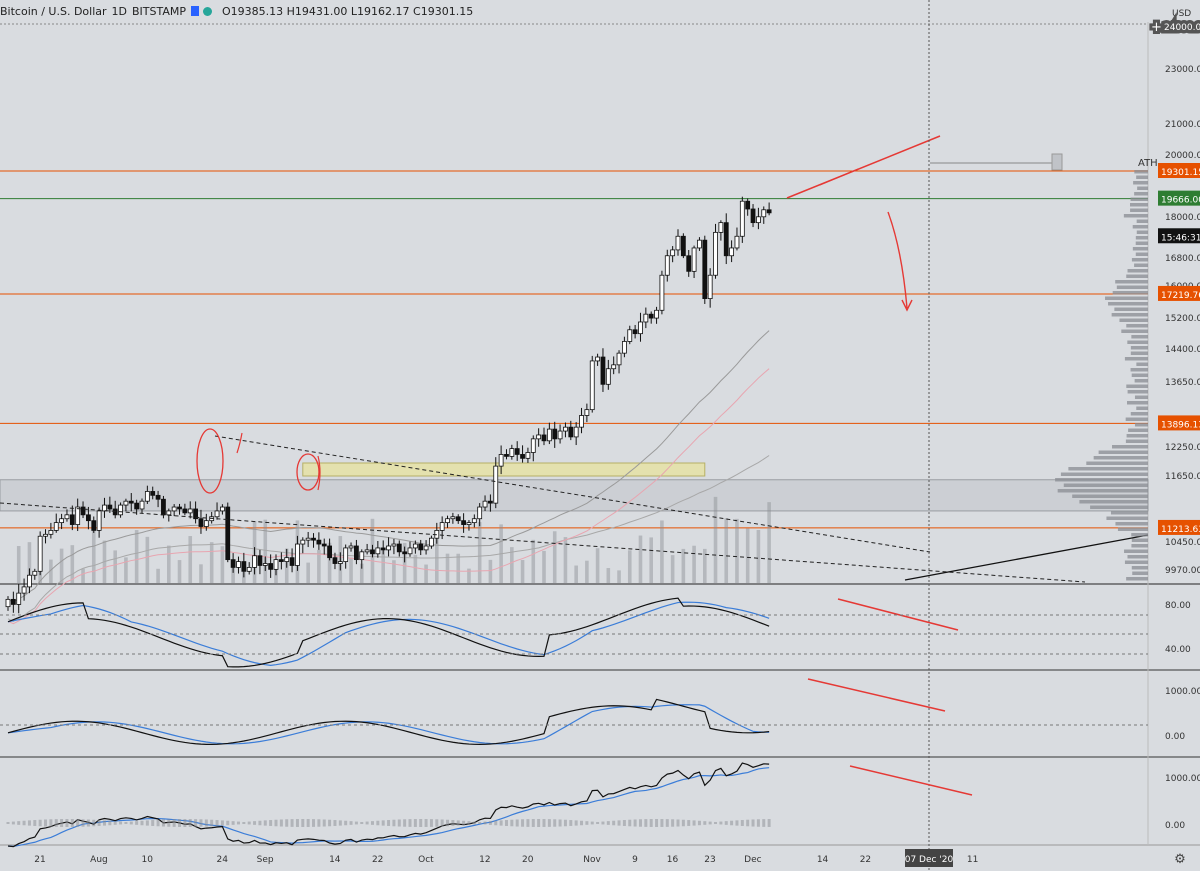 The height and width of the screenshot is (871, 1200). What do you see at coordinates (1182, 383) in the screenshot?
I see `price-axis-tick: 13650.00` at bounding box center [1182, 383].